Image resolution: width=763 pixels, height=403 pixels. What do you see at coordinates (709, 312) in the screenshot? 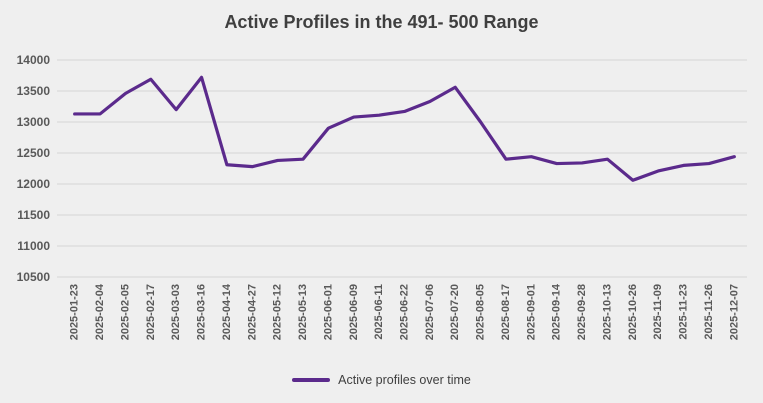
I see `x-tick-label: 2025-11-26` at bounding box center [709, 312].